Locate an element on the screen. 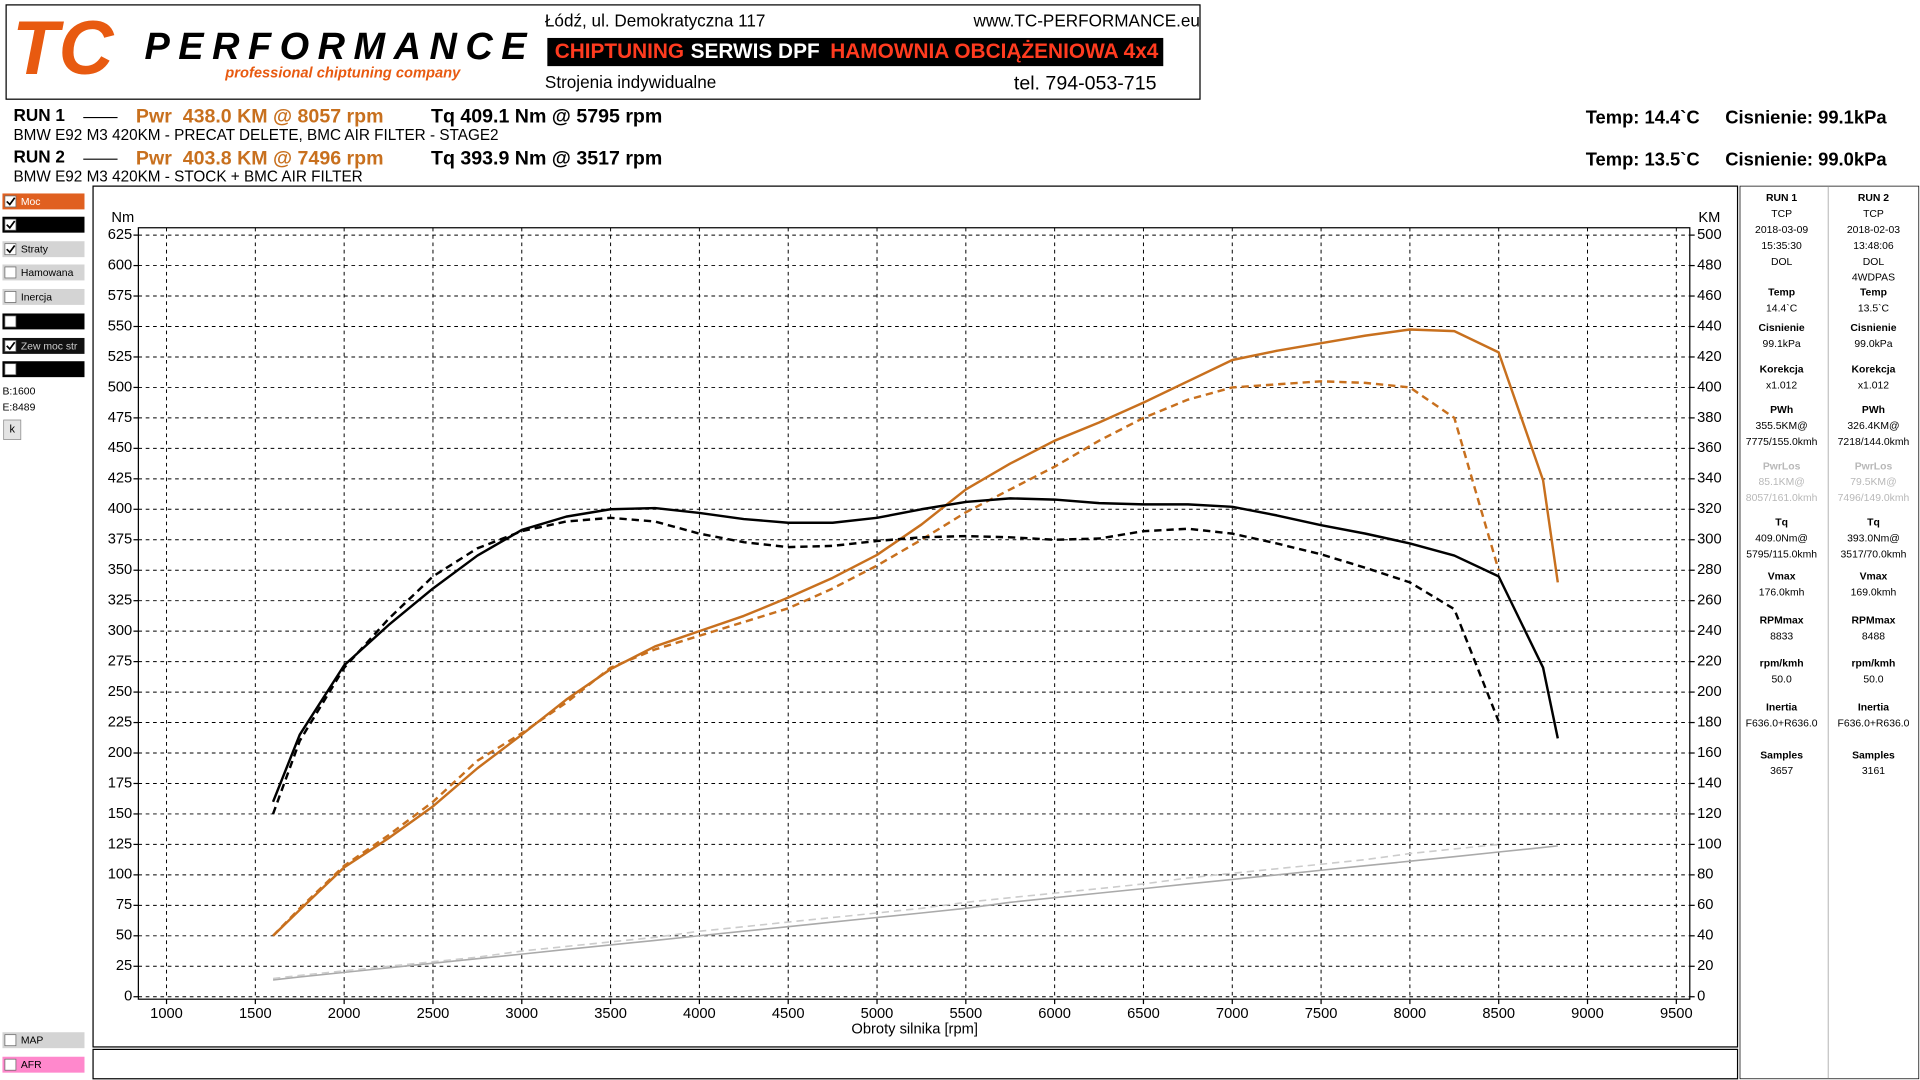 The height and width of the screenshot is (1080, 1920). info-text: 99.0kPa is located at coordinates (1873, 344).